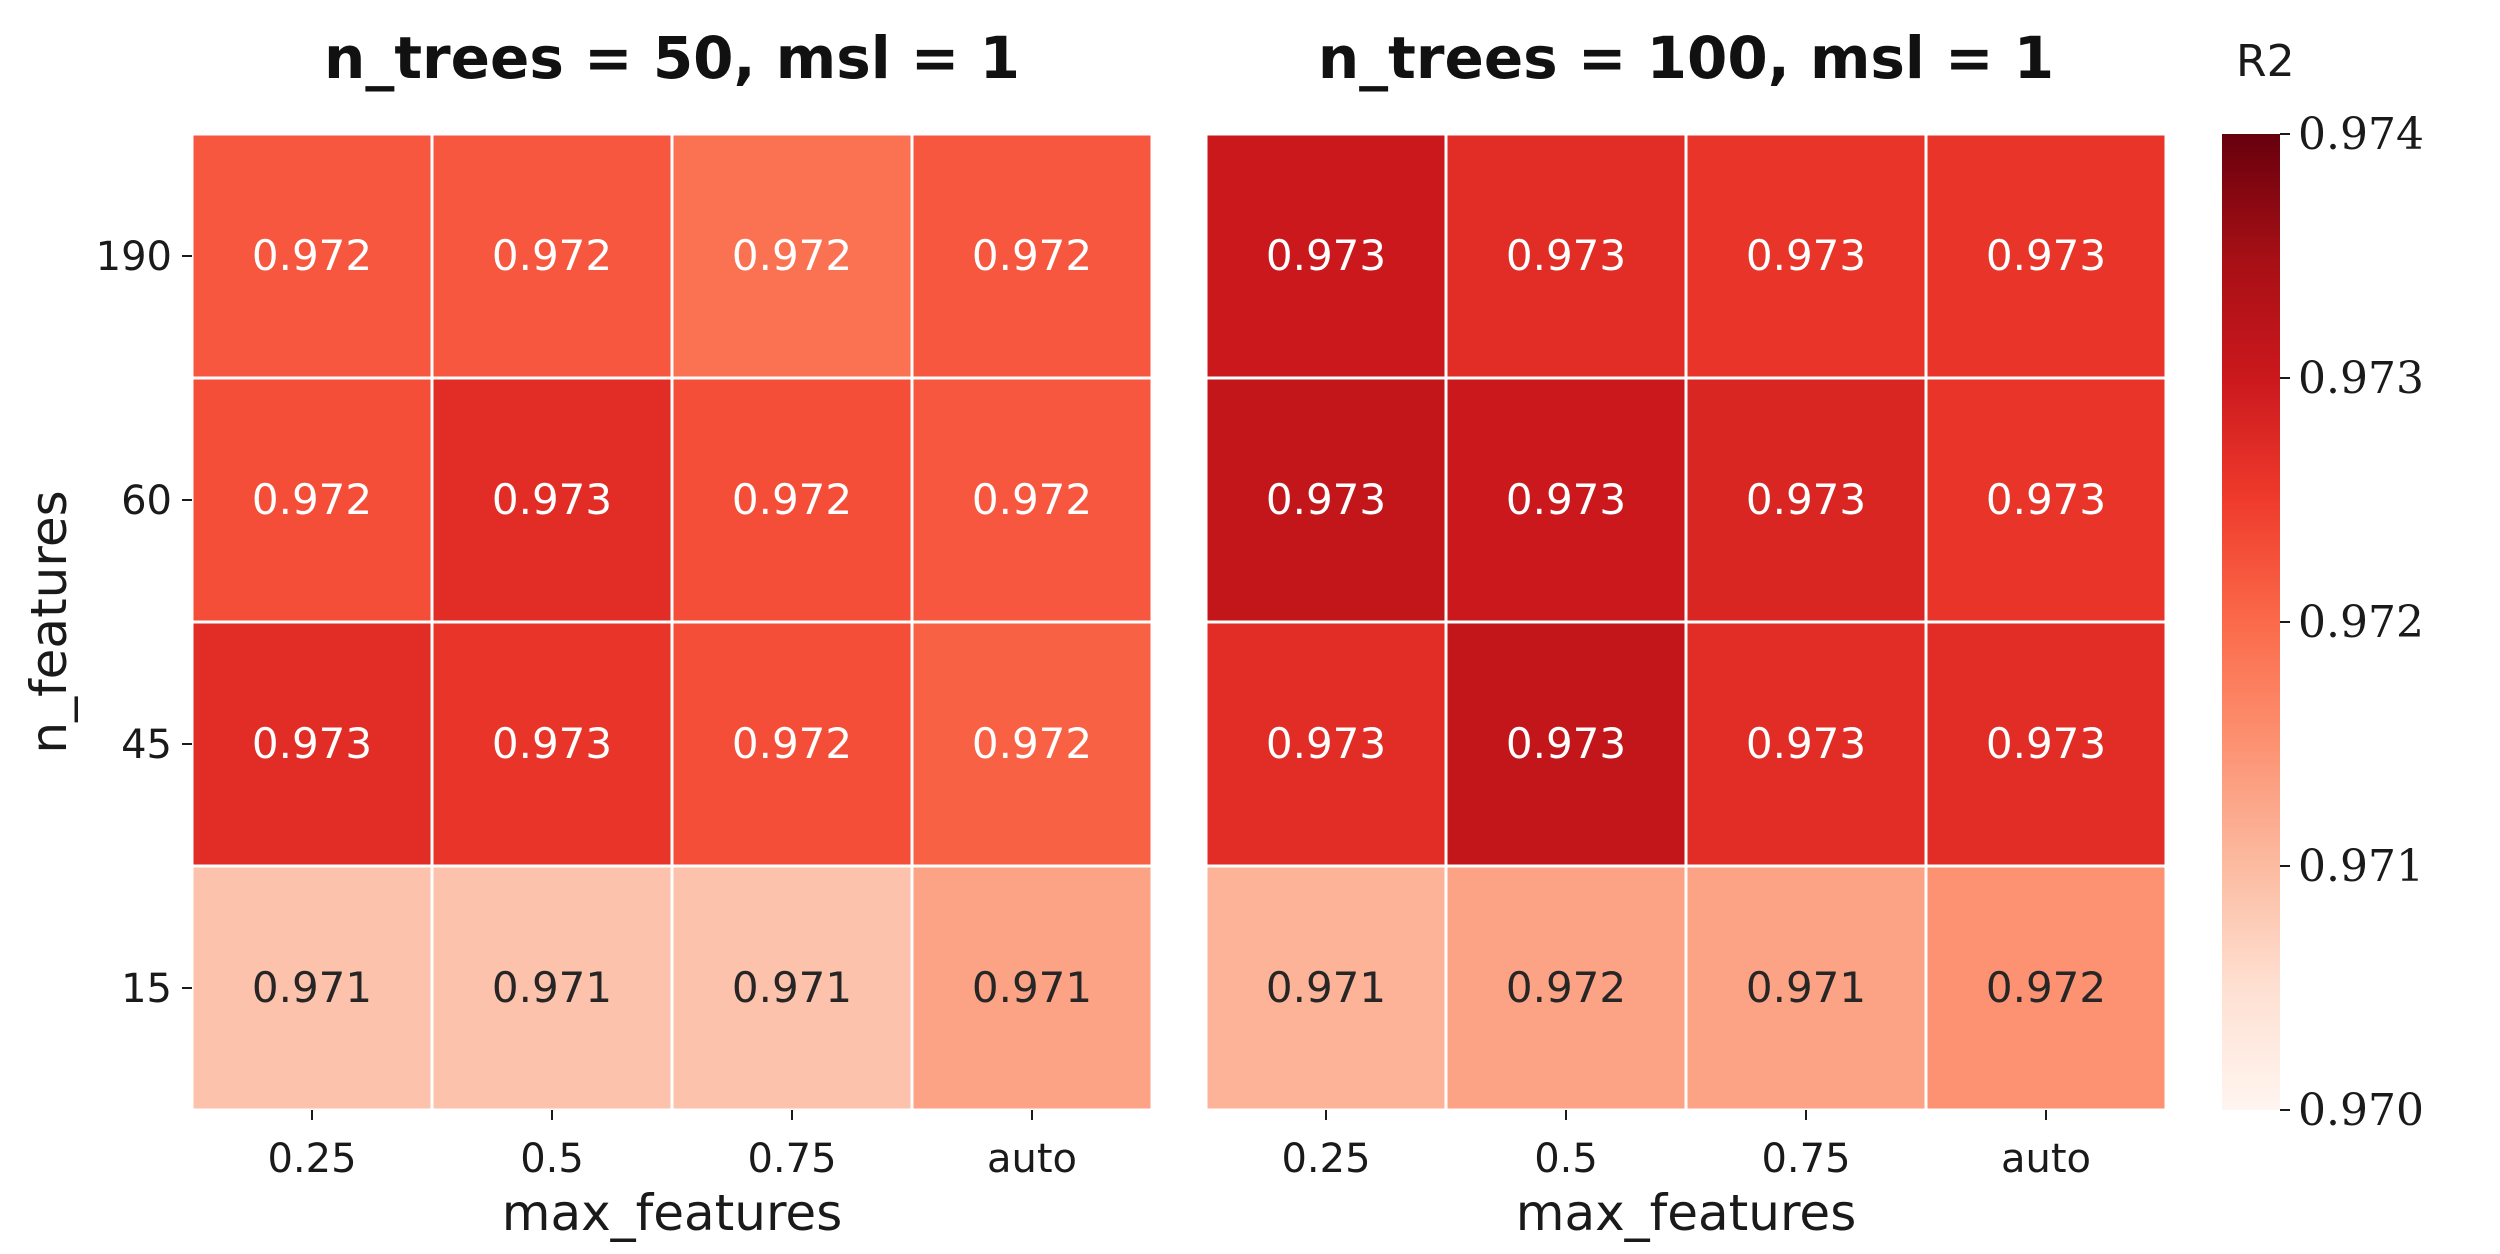 The image size is (2500, 1254). Describe the element at coordinates (672, 58) in the screenshot. I see `panel-title: n_trees = 50, msl = 1` at that location.